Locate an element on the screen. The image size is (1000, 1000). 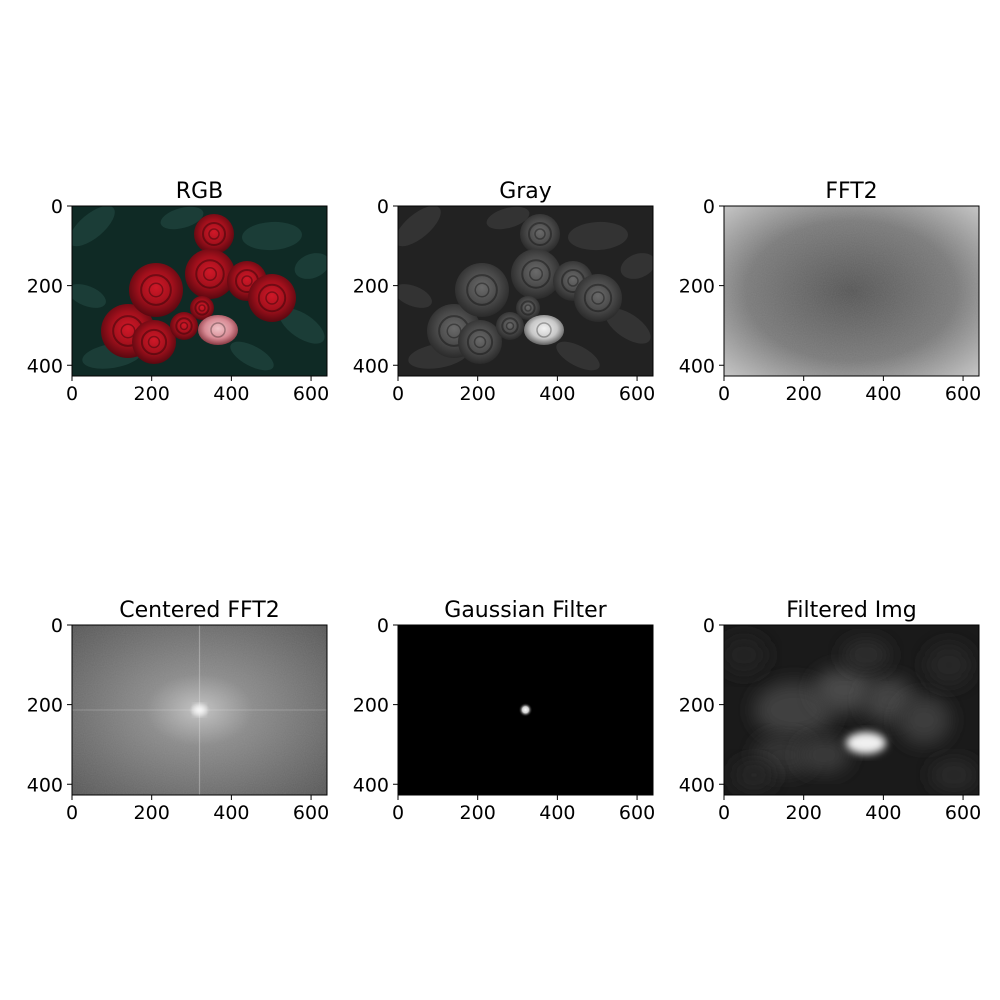
highlight-blob is located at coordinates (866, 743).